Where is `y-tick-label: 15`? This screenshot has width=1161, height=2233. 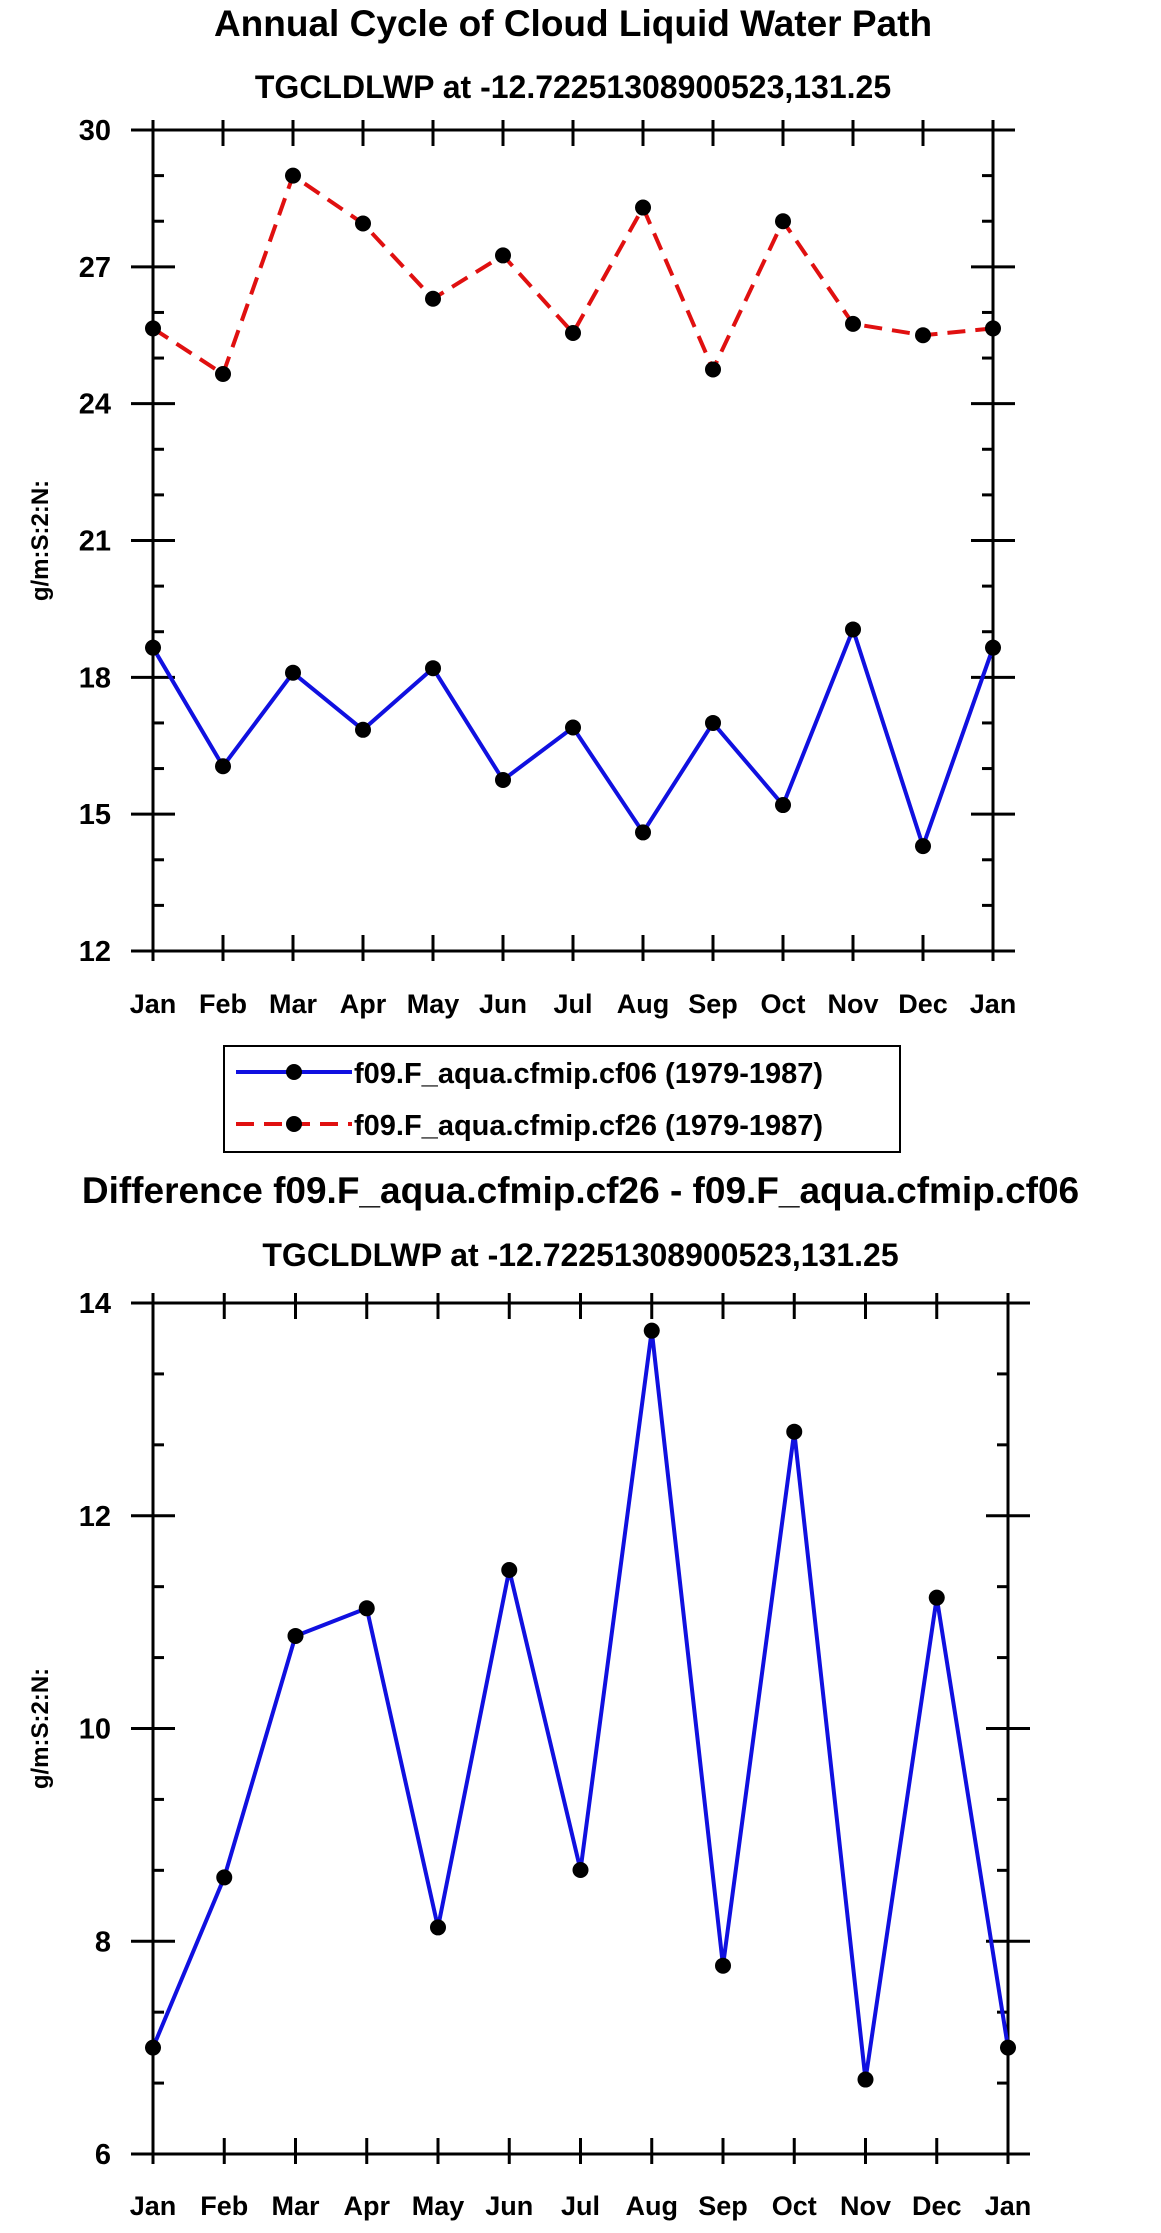
y-tick-label: 15 is located at coordinates (95, 815).